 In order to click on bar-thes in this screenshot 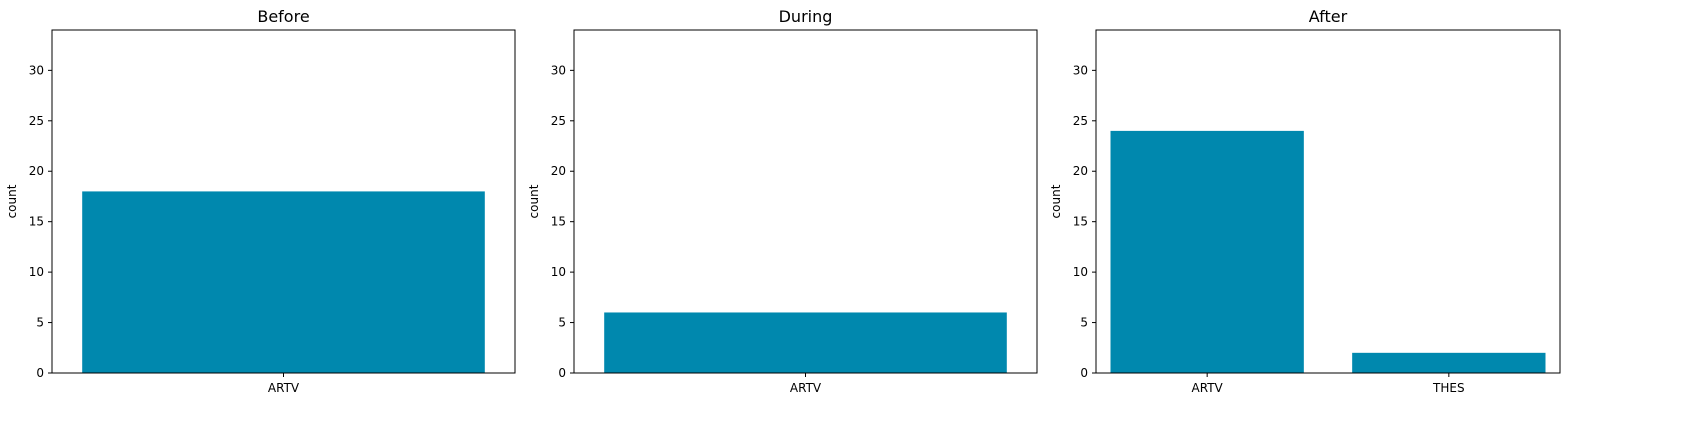, I will do `click(1449, 362)`.